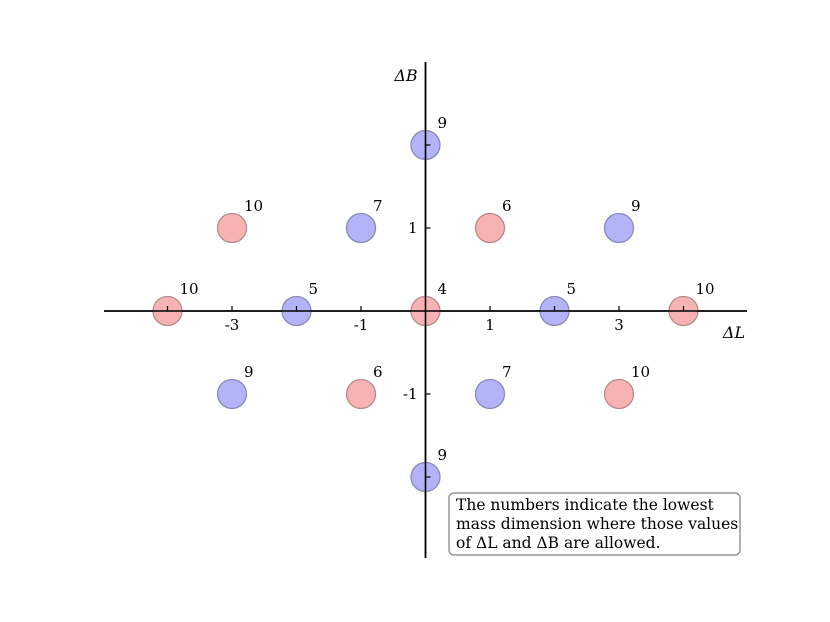 The image size is (830, 622). I want to click on x-axis-label: ΔL, so click(733, 332).